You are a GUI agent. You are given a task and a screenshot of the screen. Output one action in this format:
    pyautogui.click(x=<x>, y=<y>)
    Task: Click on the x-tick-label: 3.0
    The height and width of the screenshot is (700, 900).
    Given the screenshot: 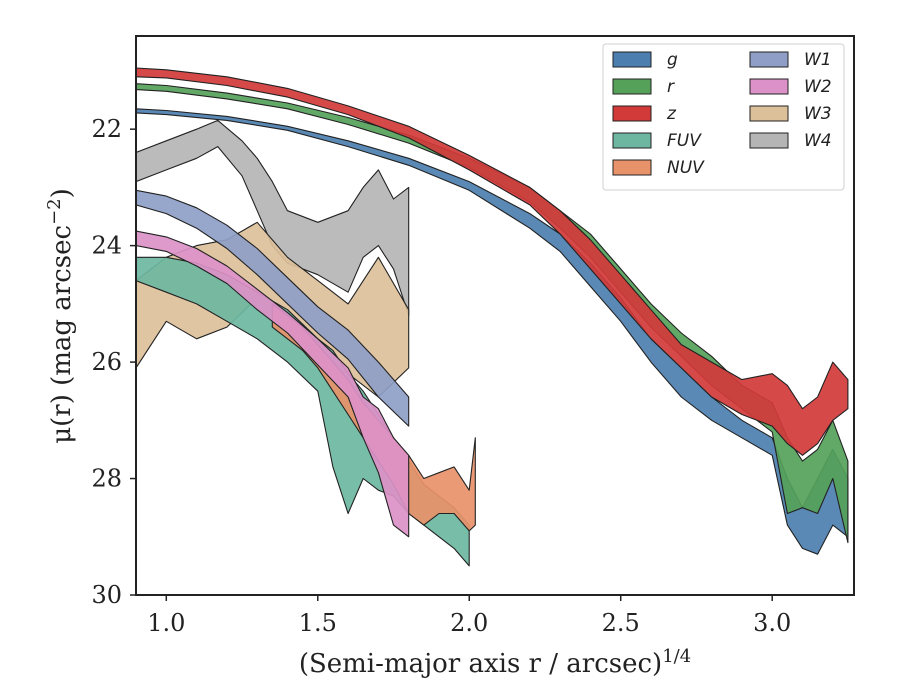 What is the action you would take?
    pyautogui.click(x=772, y=623)
    